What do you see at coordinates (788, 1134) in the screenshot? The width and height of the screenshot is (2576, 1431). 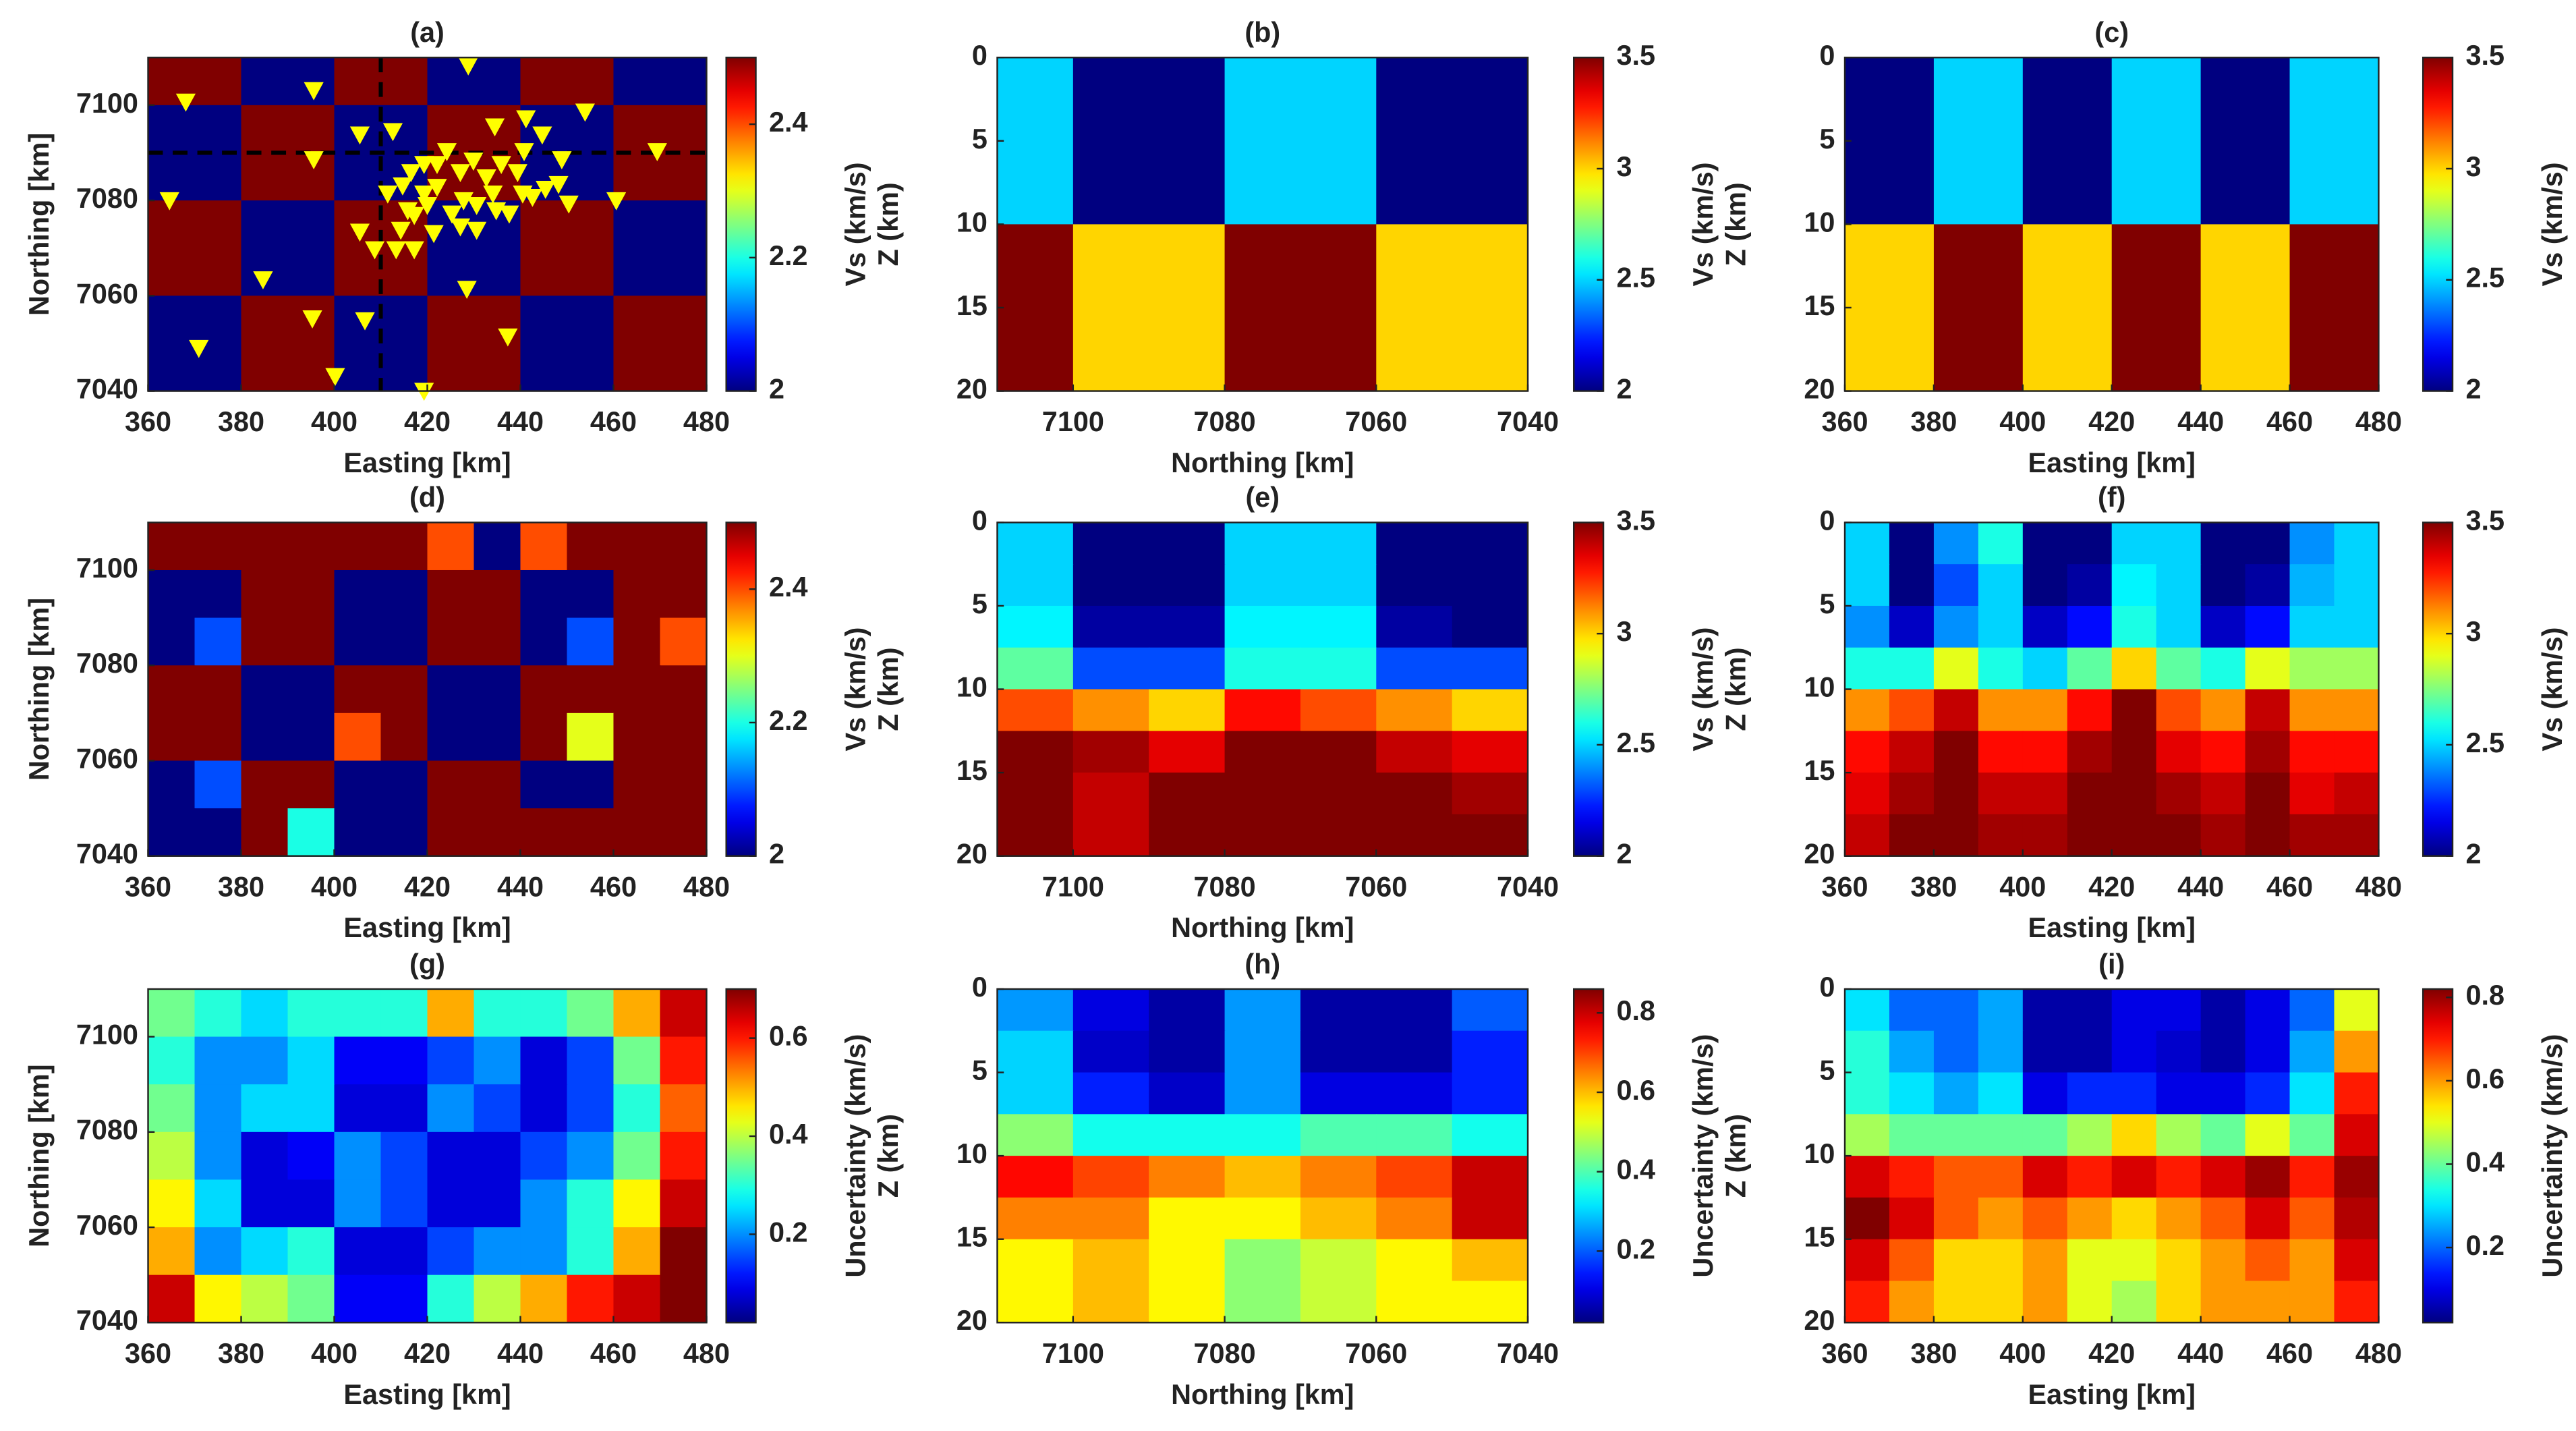 I see `colorbar-tick-label: 0.4` at bounding box center [788, 1134].